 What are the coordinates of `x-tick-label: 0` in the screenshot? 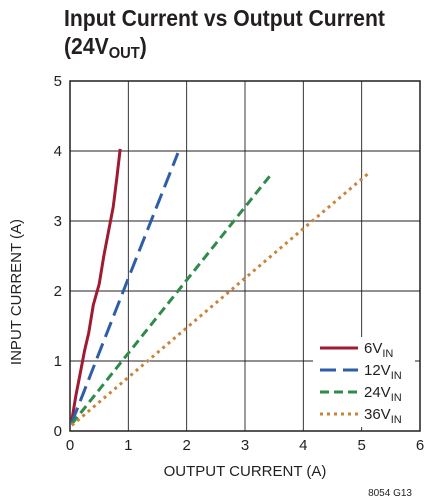 It's located at (70, 445).